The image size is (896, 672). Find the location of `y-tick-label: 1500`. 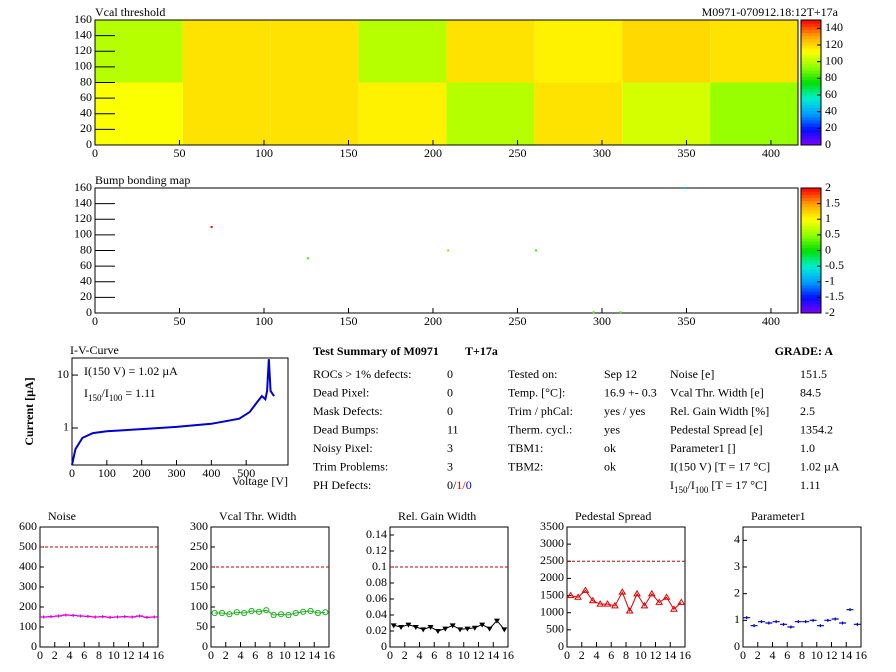

y-tick-label: 1500 is located at coordinates (552, 594).